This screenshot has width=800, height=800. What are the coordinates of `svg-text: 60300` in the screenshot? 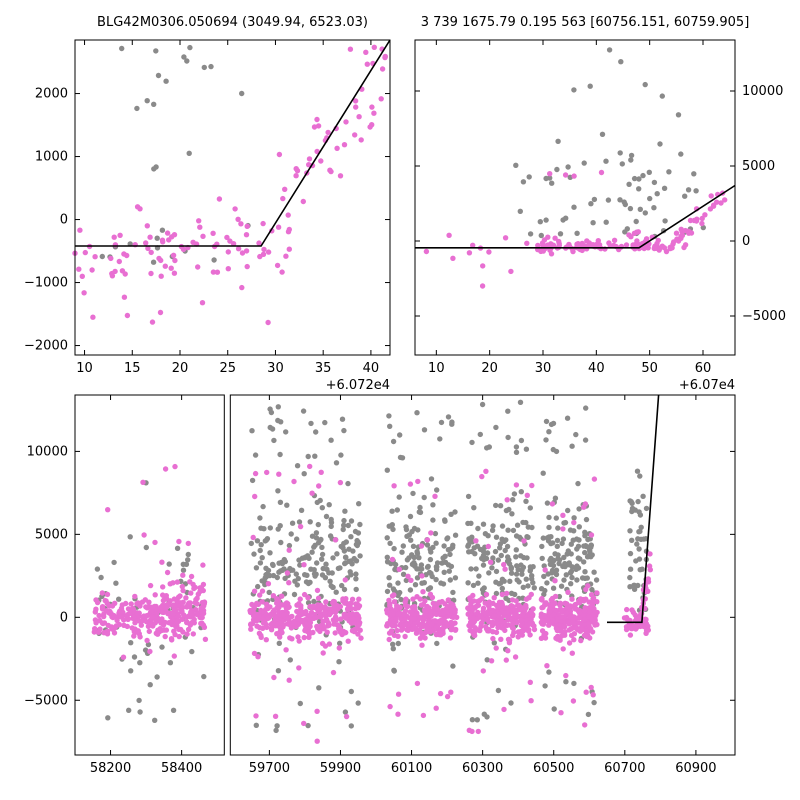 It's located at (482, 768).